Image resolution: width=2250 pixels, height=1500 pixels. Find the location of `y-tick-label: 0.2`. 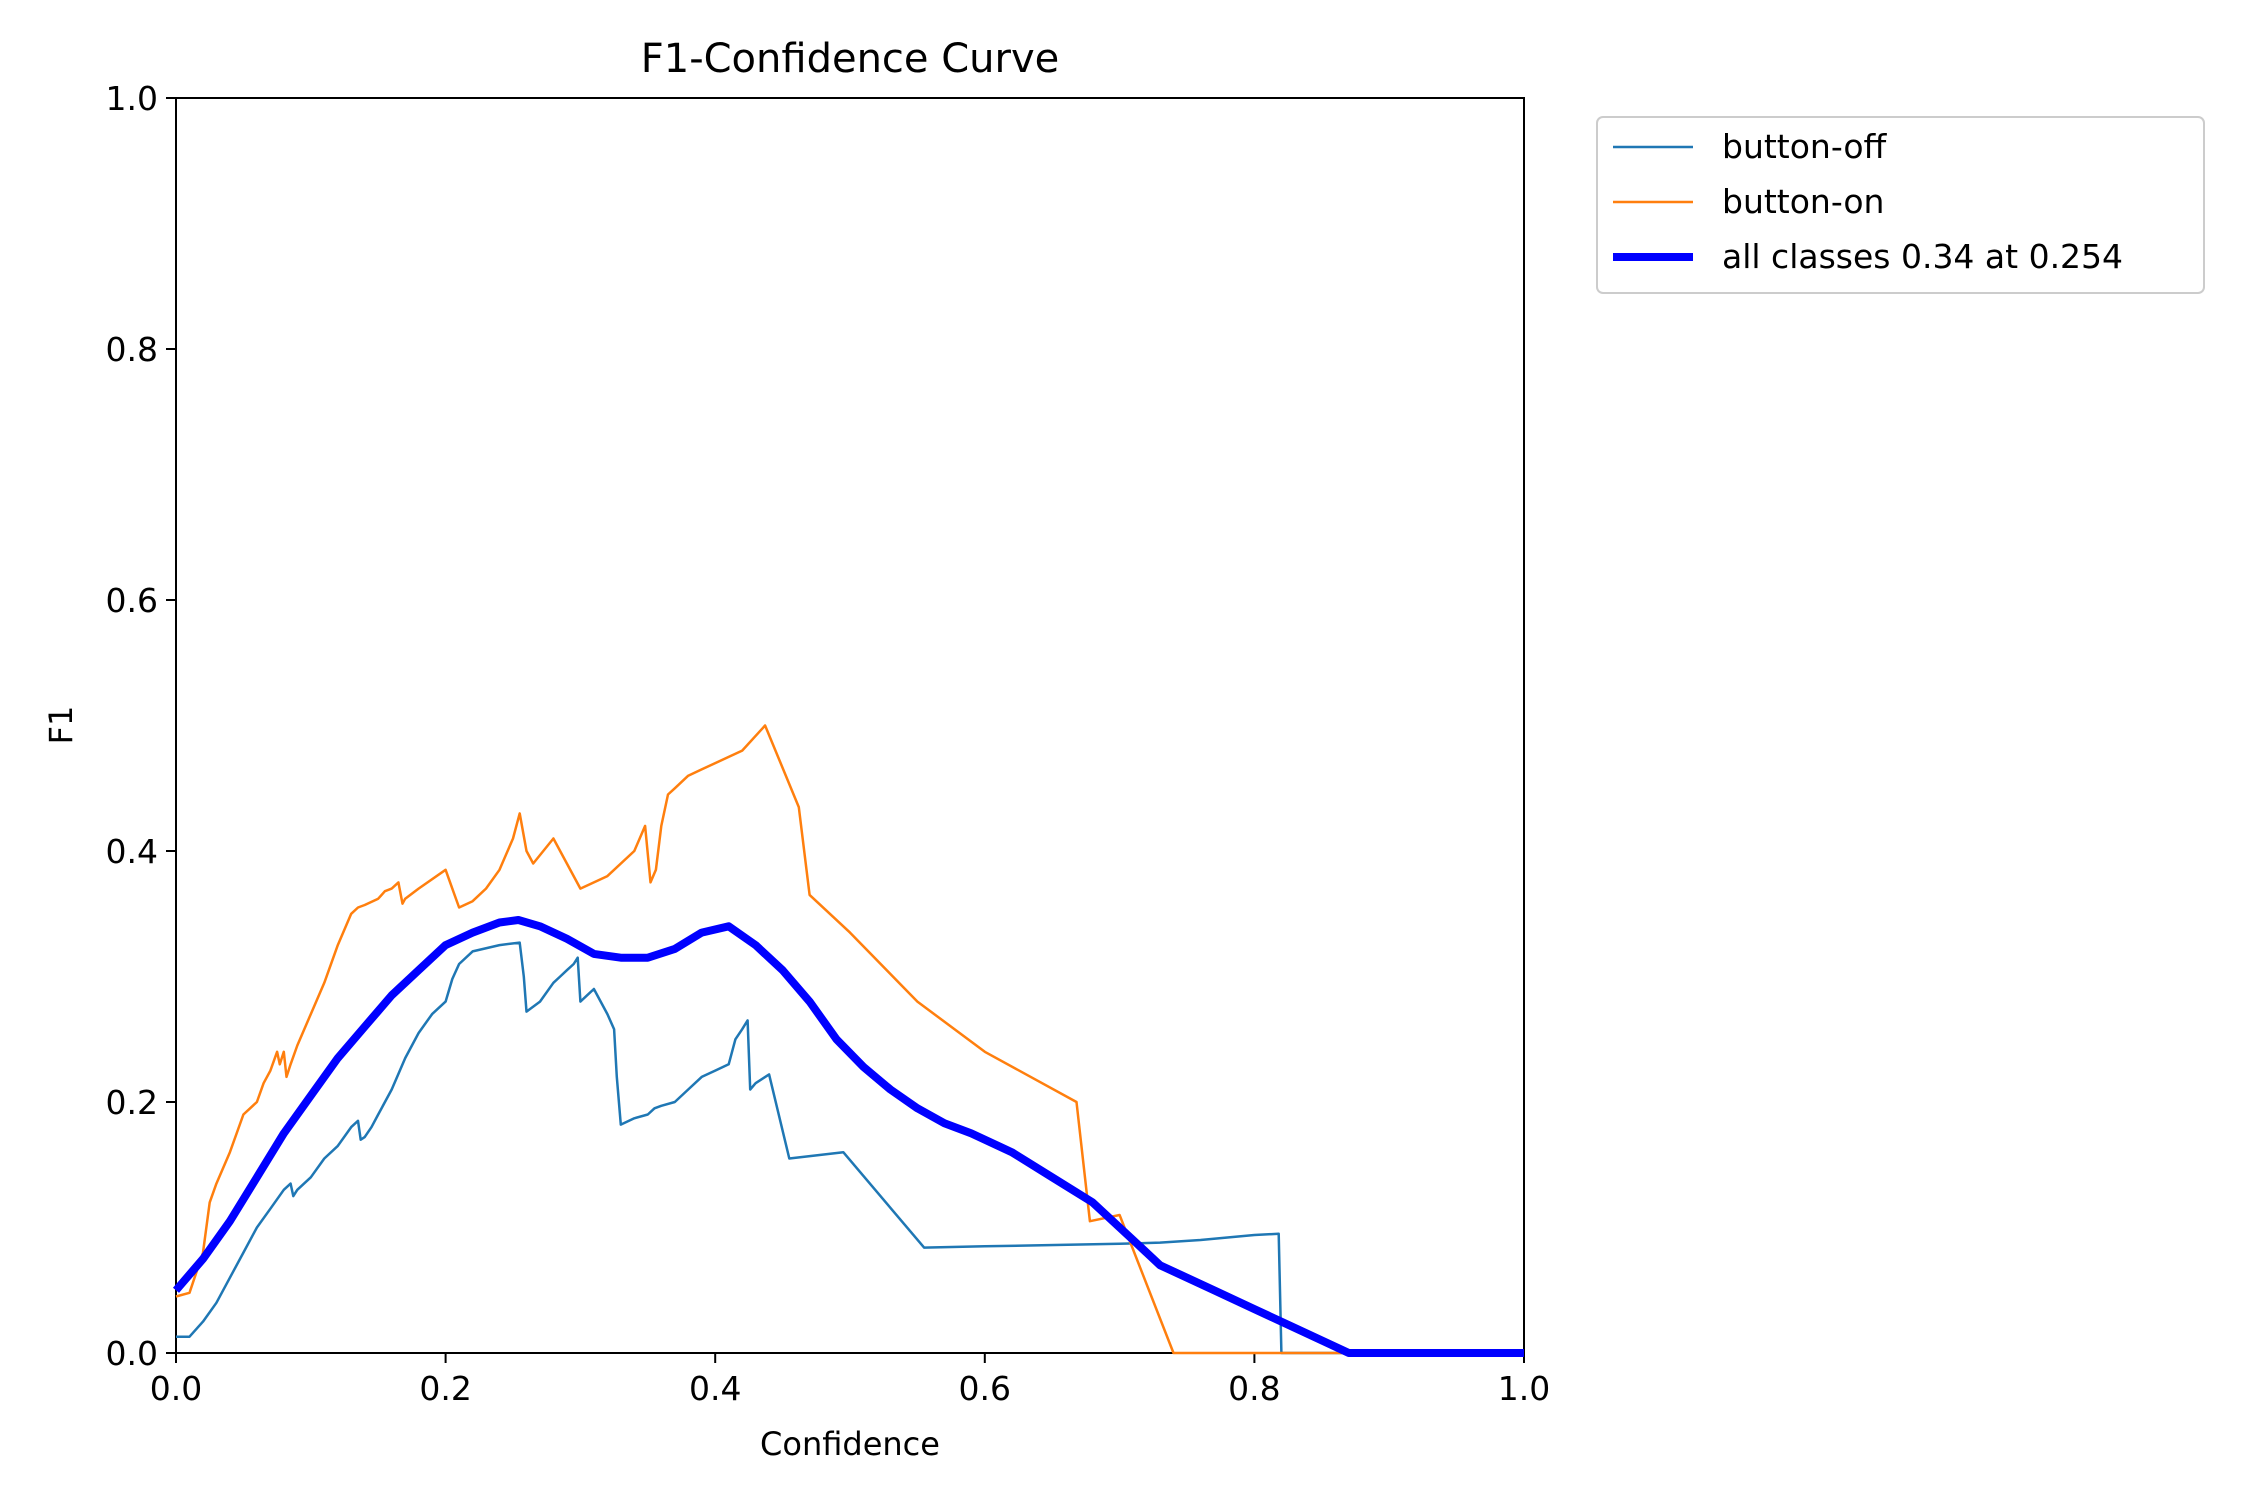

y-tick-label: 0.2 is located at coordinates (132, 1102).